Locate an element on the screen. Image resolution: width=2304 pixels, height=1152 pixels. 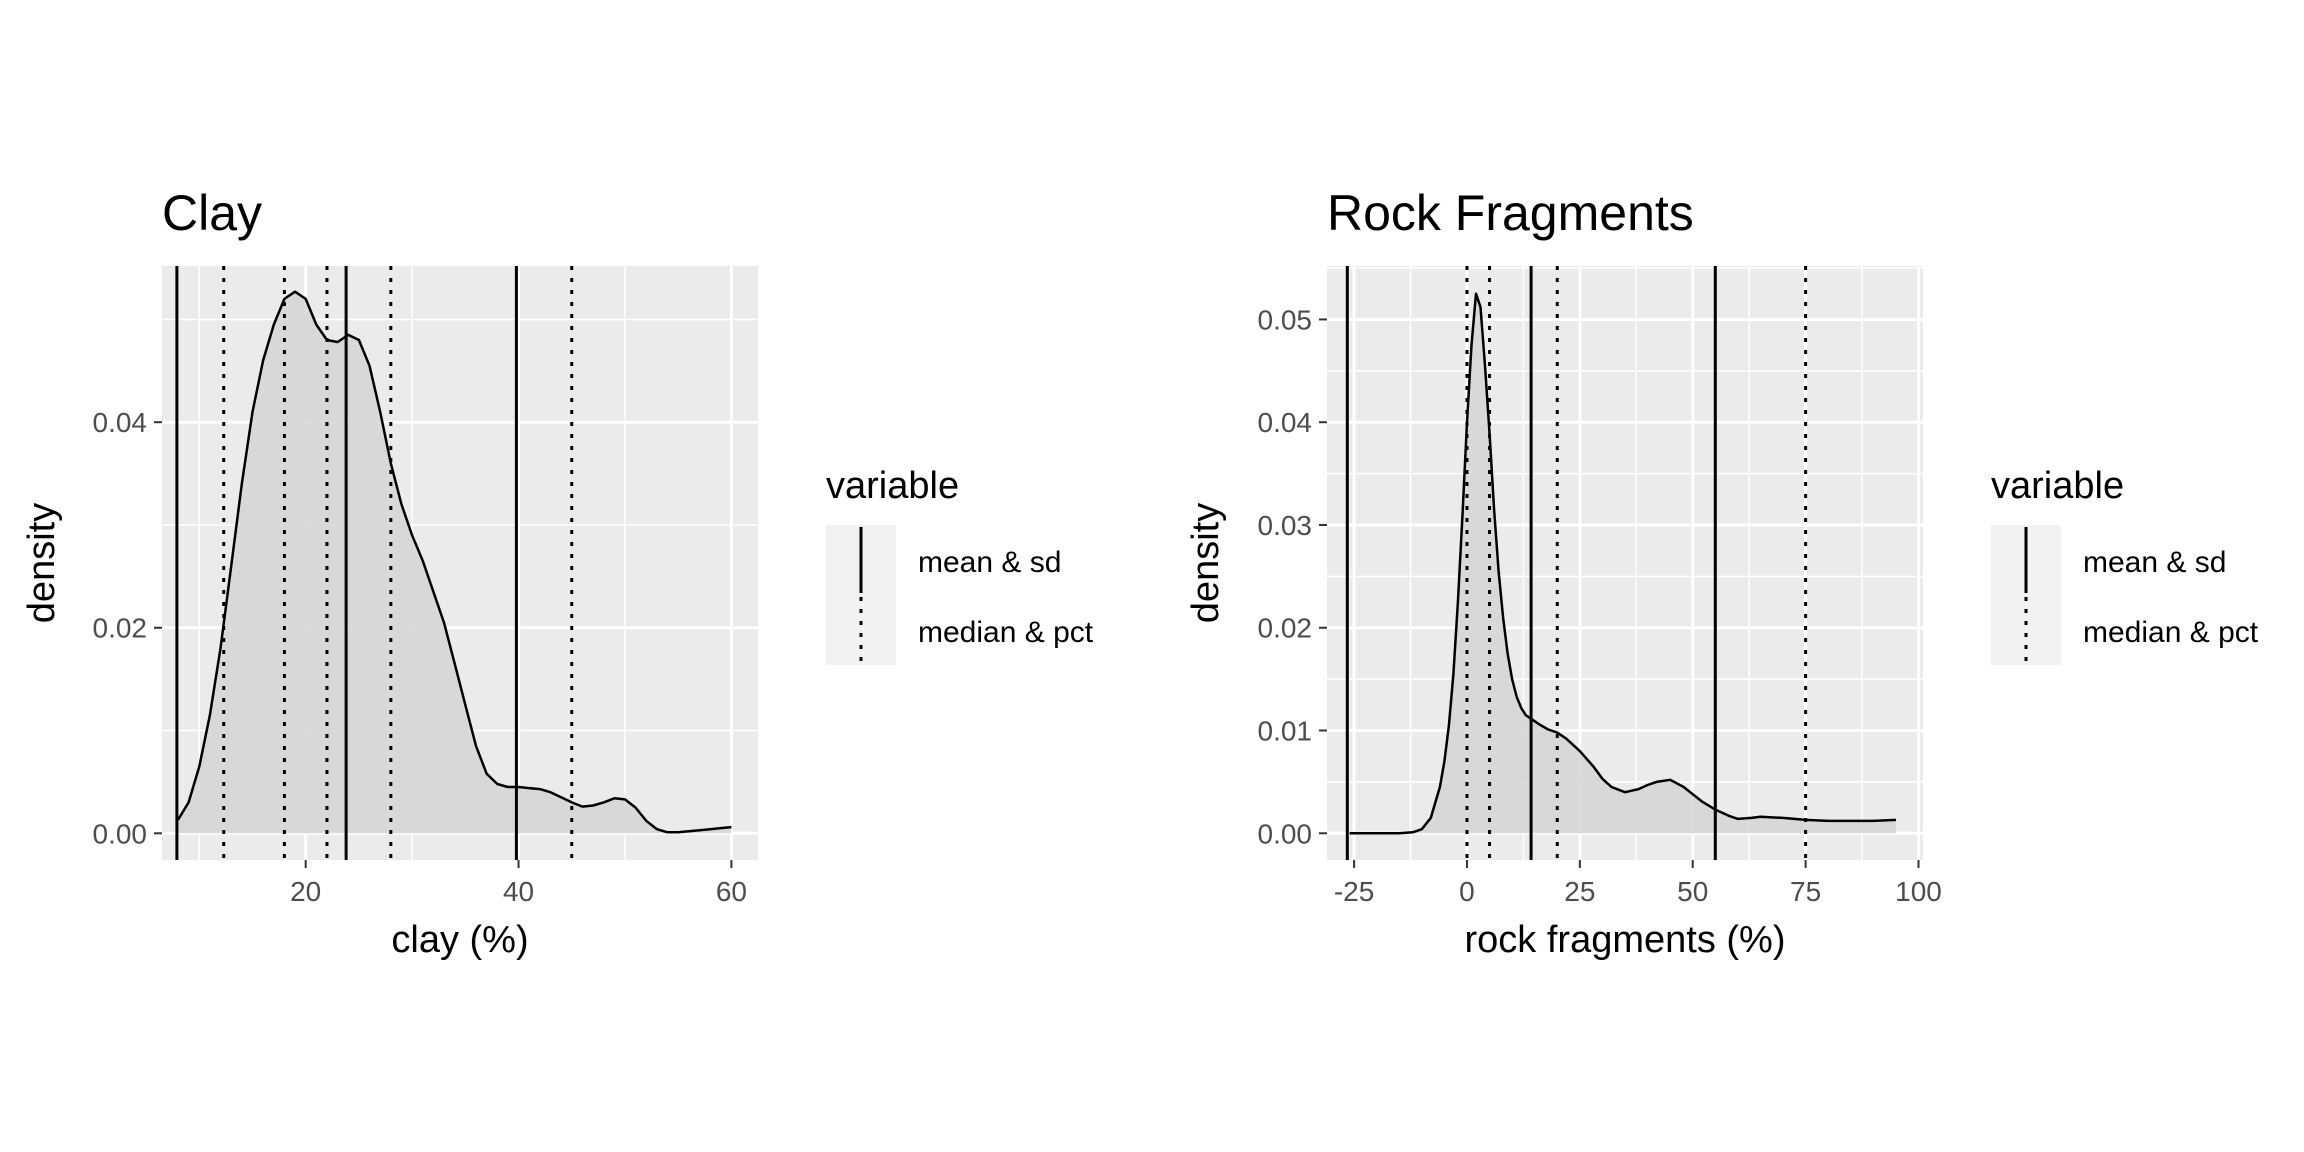
rock-fragments-plot-title: Rock Fragments is located at coordinates (1510, 213).